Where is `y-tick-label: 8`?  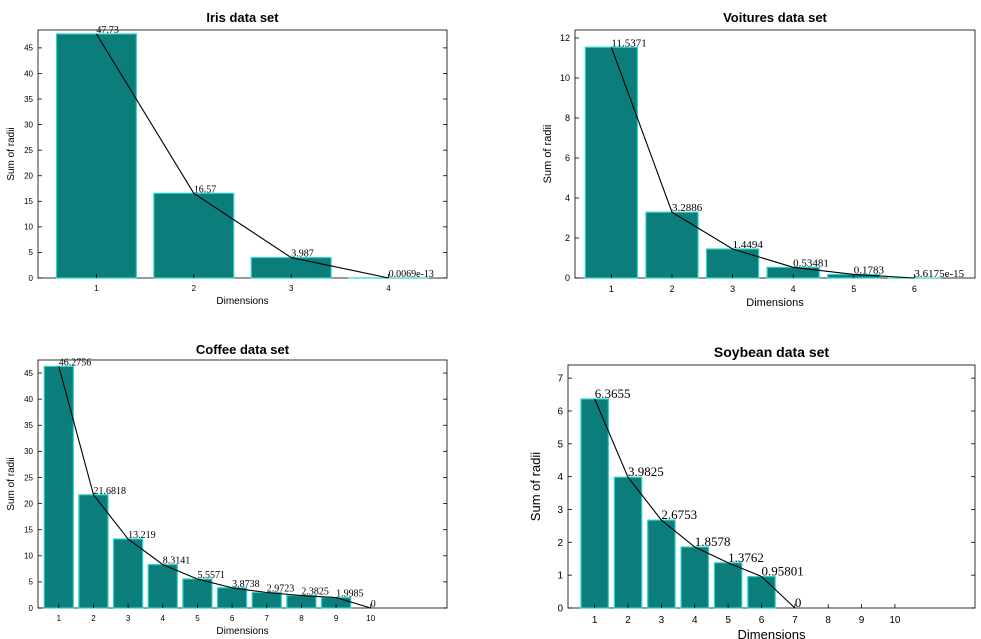 y-tick-label: 8 is located at coordinates (567, 118).